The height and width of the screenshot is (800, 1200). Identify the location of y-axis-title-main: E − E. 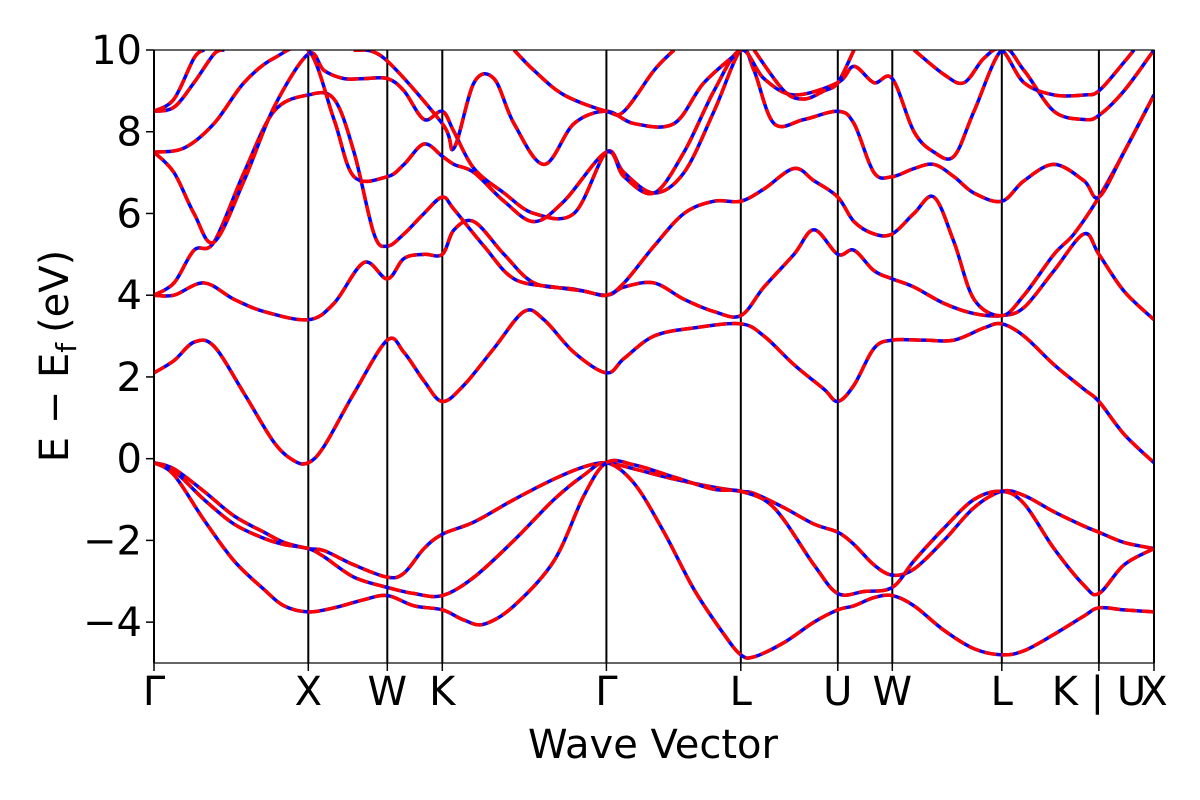
(55, 408).